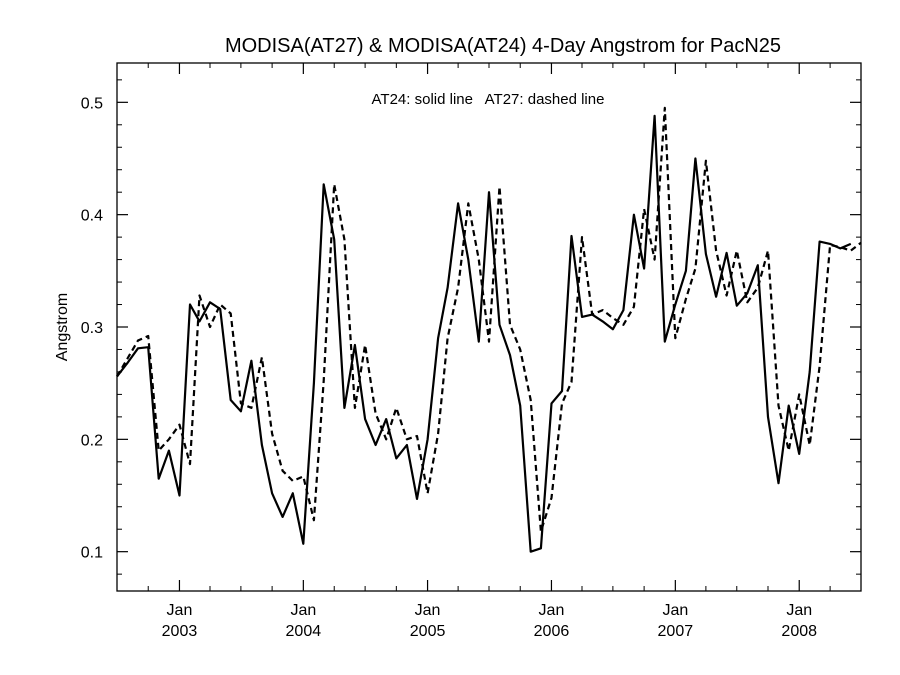  What do you see at coordinates (428, 631) in the screenshot?
I see `x-tick-year-label: 2005` at bounding box center [428, 631].